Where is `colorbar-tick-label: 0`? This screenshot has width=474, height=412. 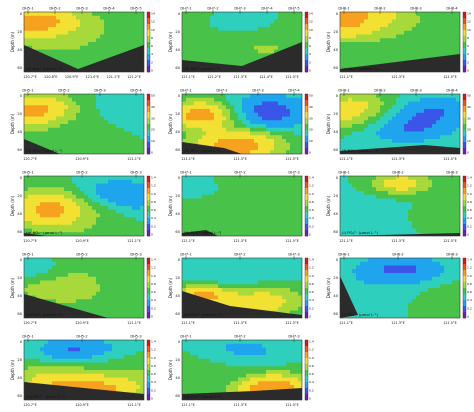 colorbar-tick-label: 0 is located at coordinates (152, 235).